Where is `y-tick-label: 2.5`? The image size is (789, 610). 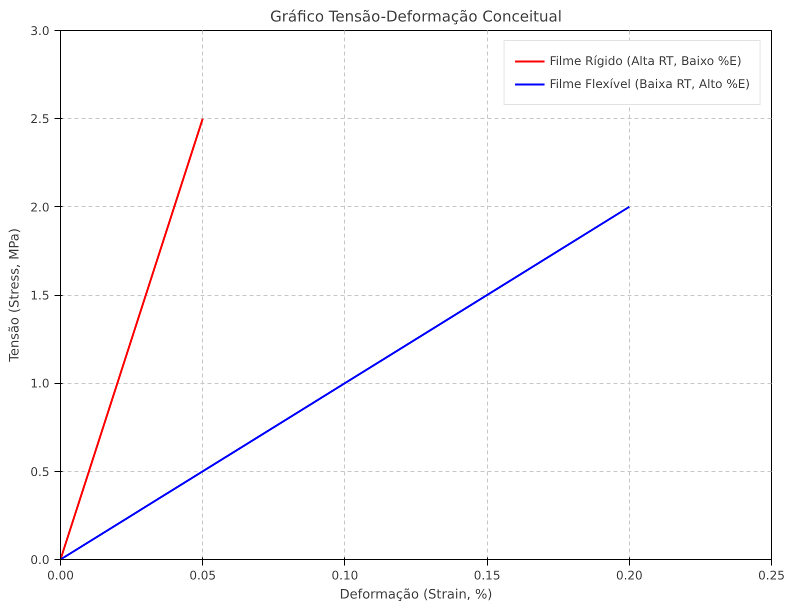
y-tick-label: 2.5 is located at coordinates (40, 119).